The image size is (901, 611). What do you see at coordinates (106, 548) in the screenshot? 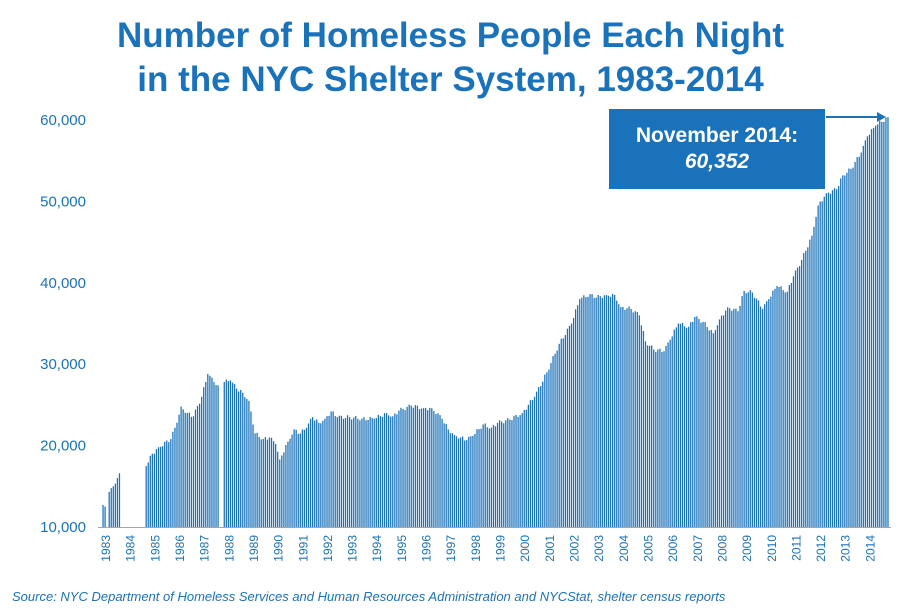
I see `x-tick-label: 1983` at bounding box center [106, 548].